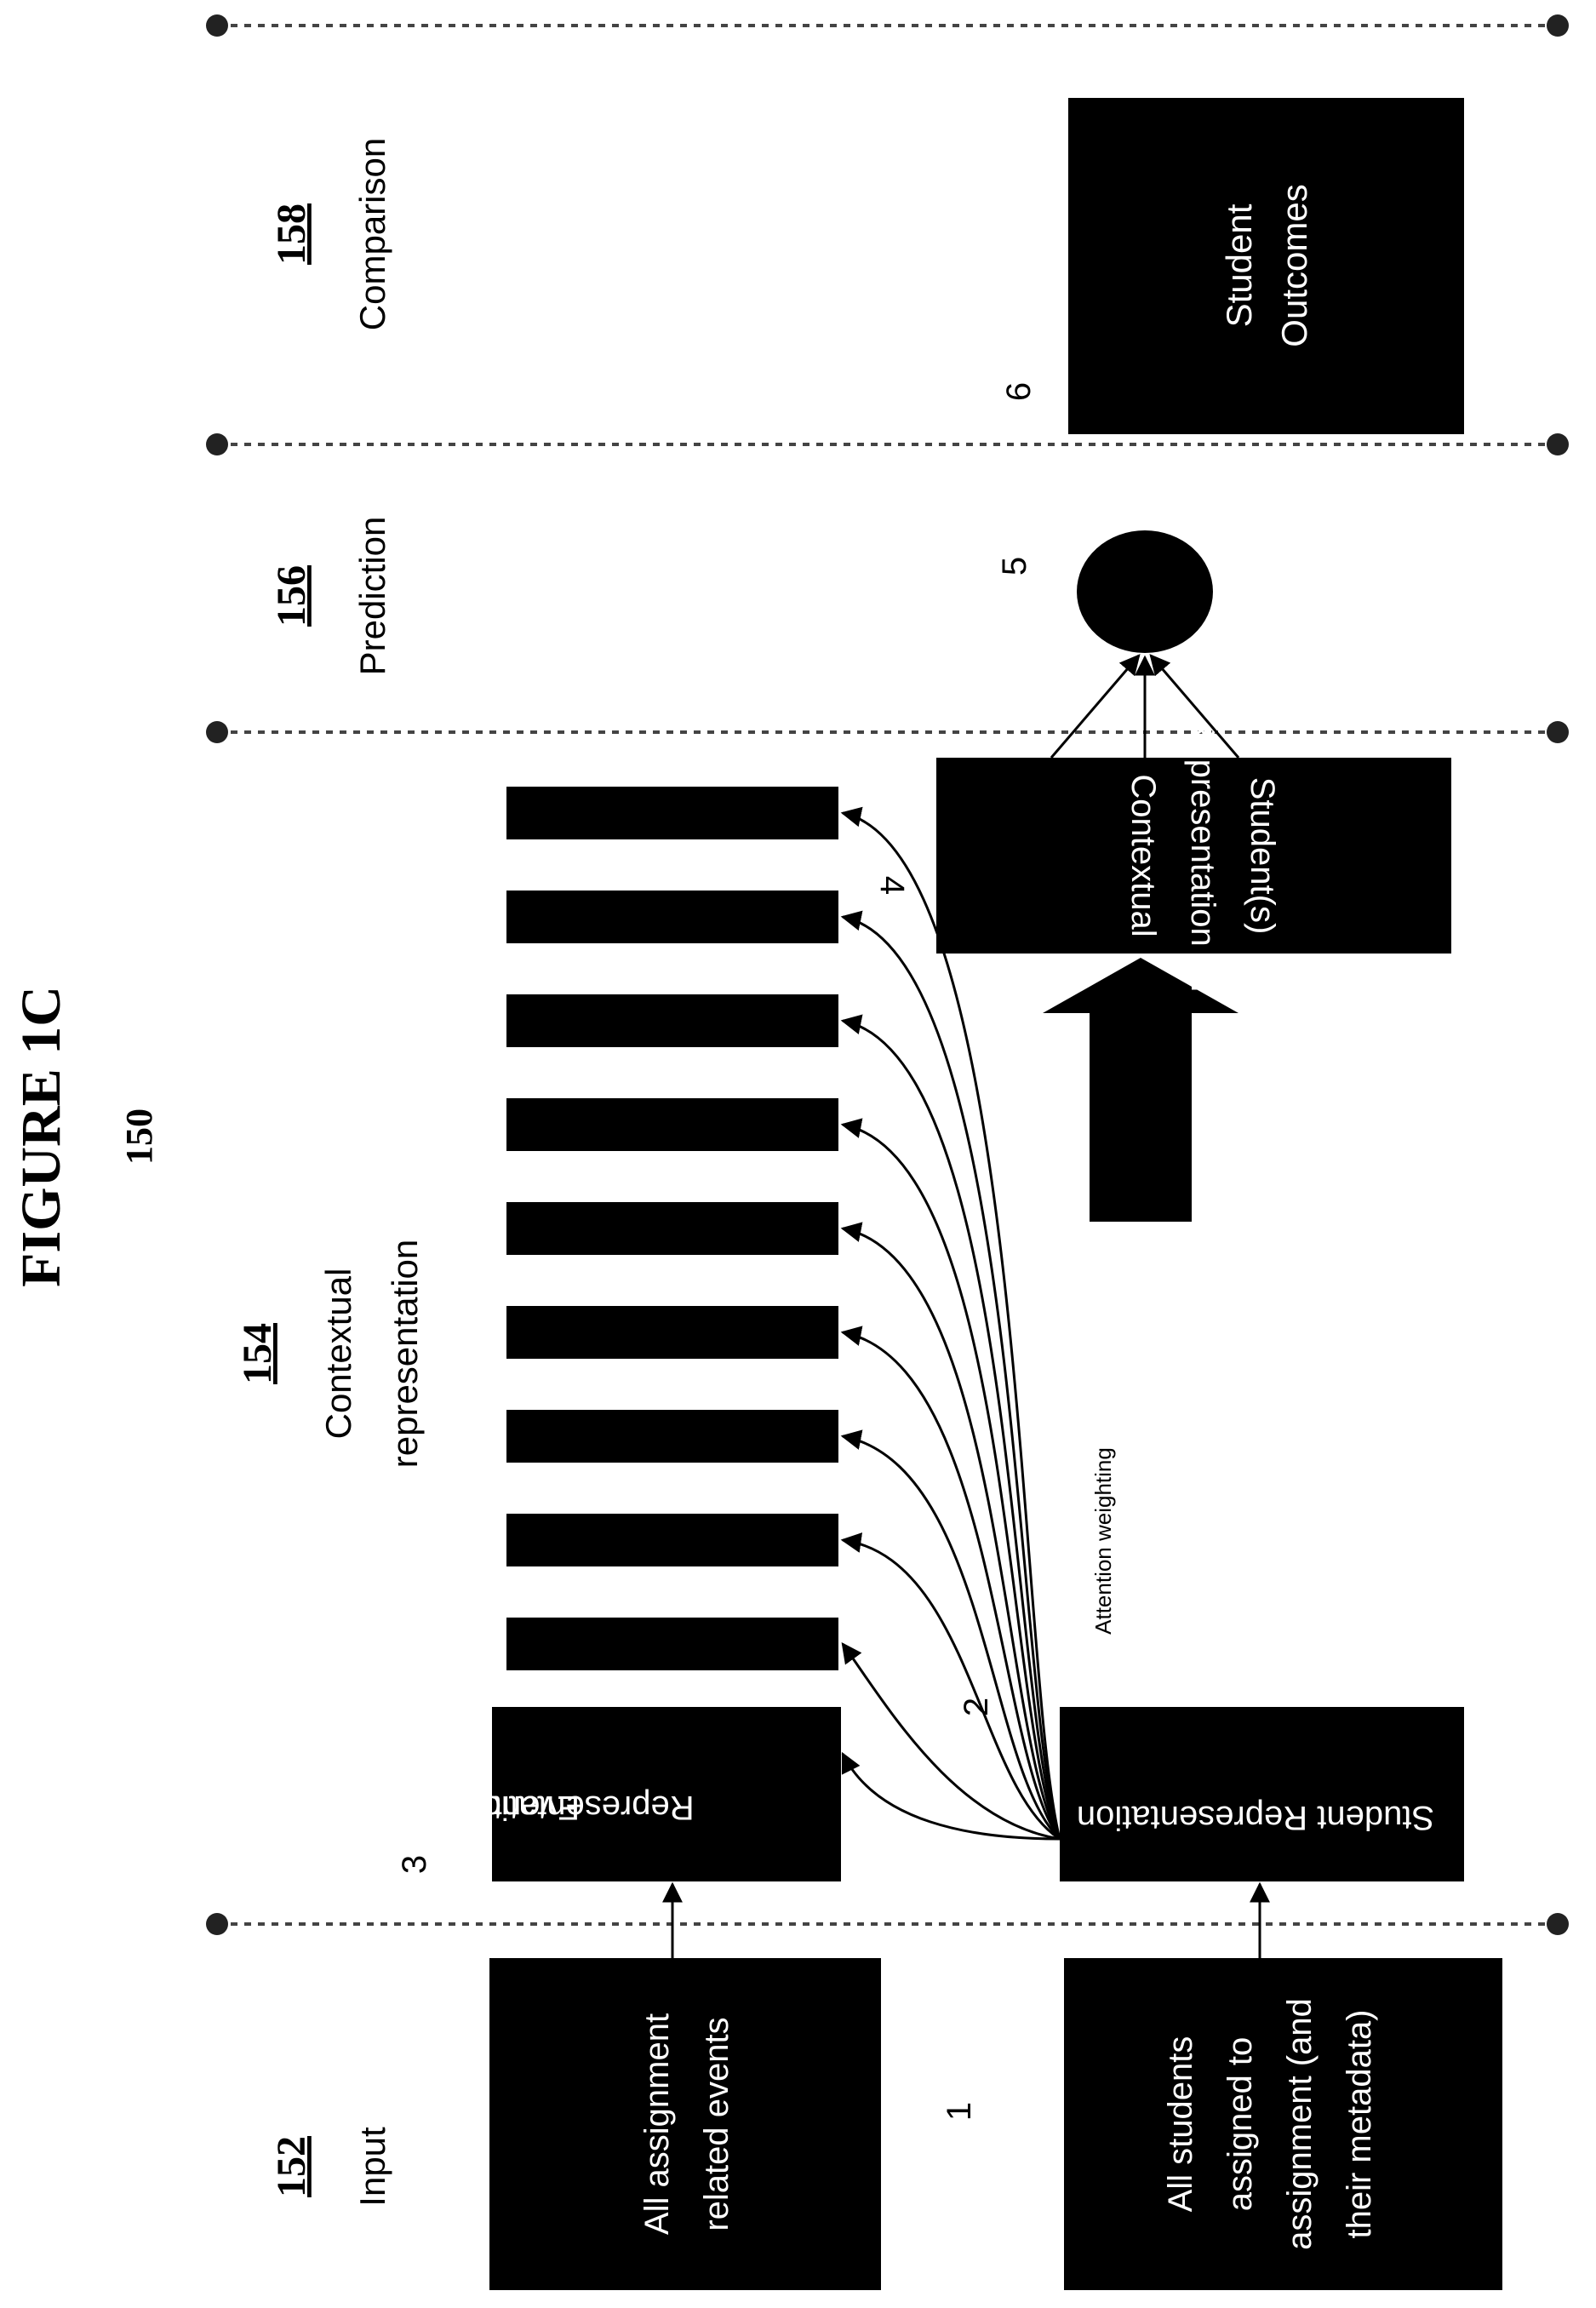 Image resolution: width=1596 pixels, height=2308 pixels. What do you see at coordinates (338, 1355) in the screenshot?
I see `section-label-contextual-1: Contextual` at bounding box center [338, 1355].